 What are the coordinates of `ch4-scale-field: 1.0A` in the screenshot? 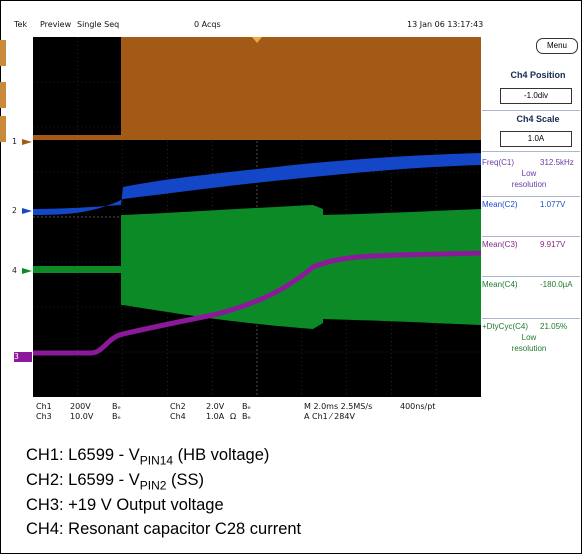 It's located at (536, 139).